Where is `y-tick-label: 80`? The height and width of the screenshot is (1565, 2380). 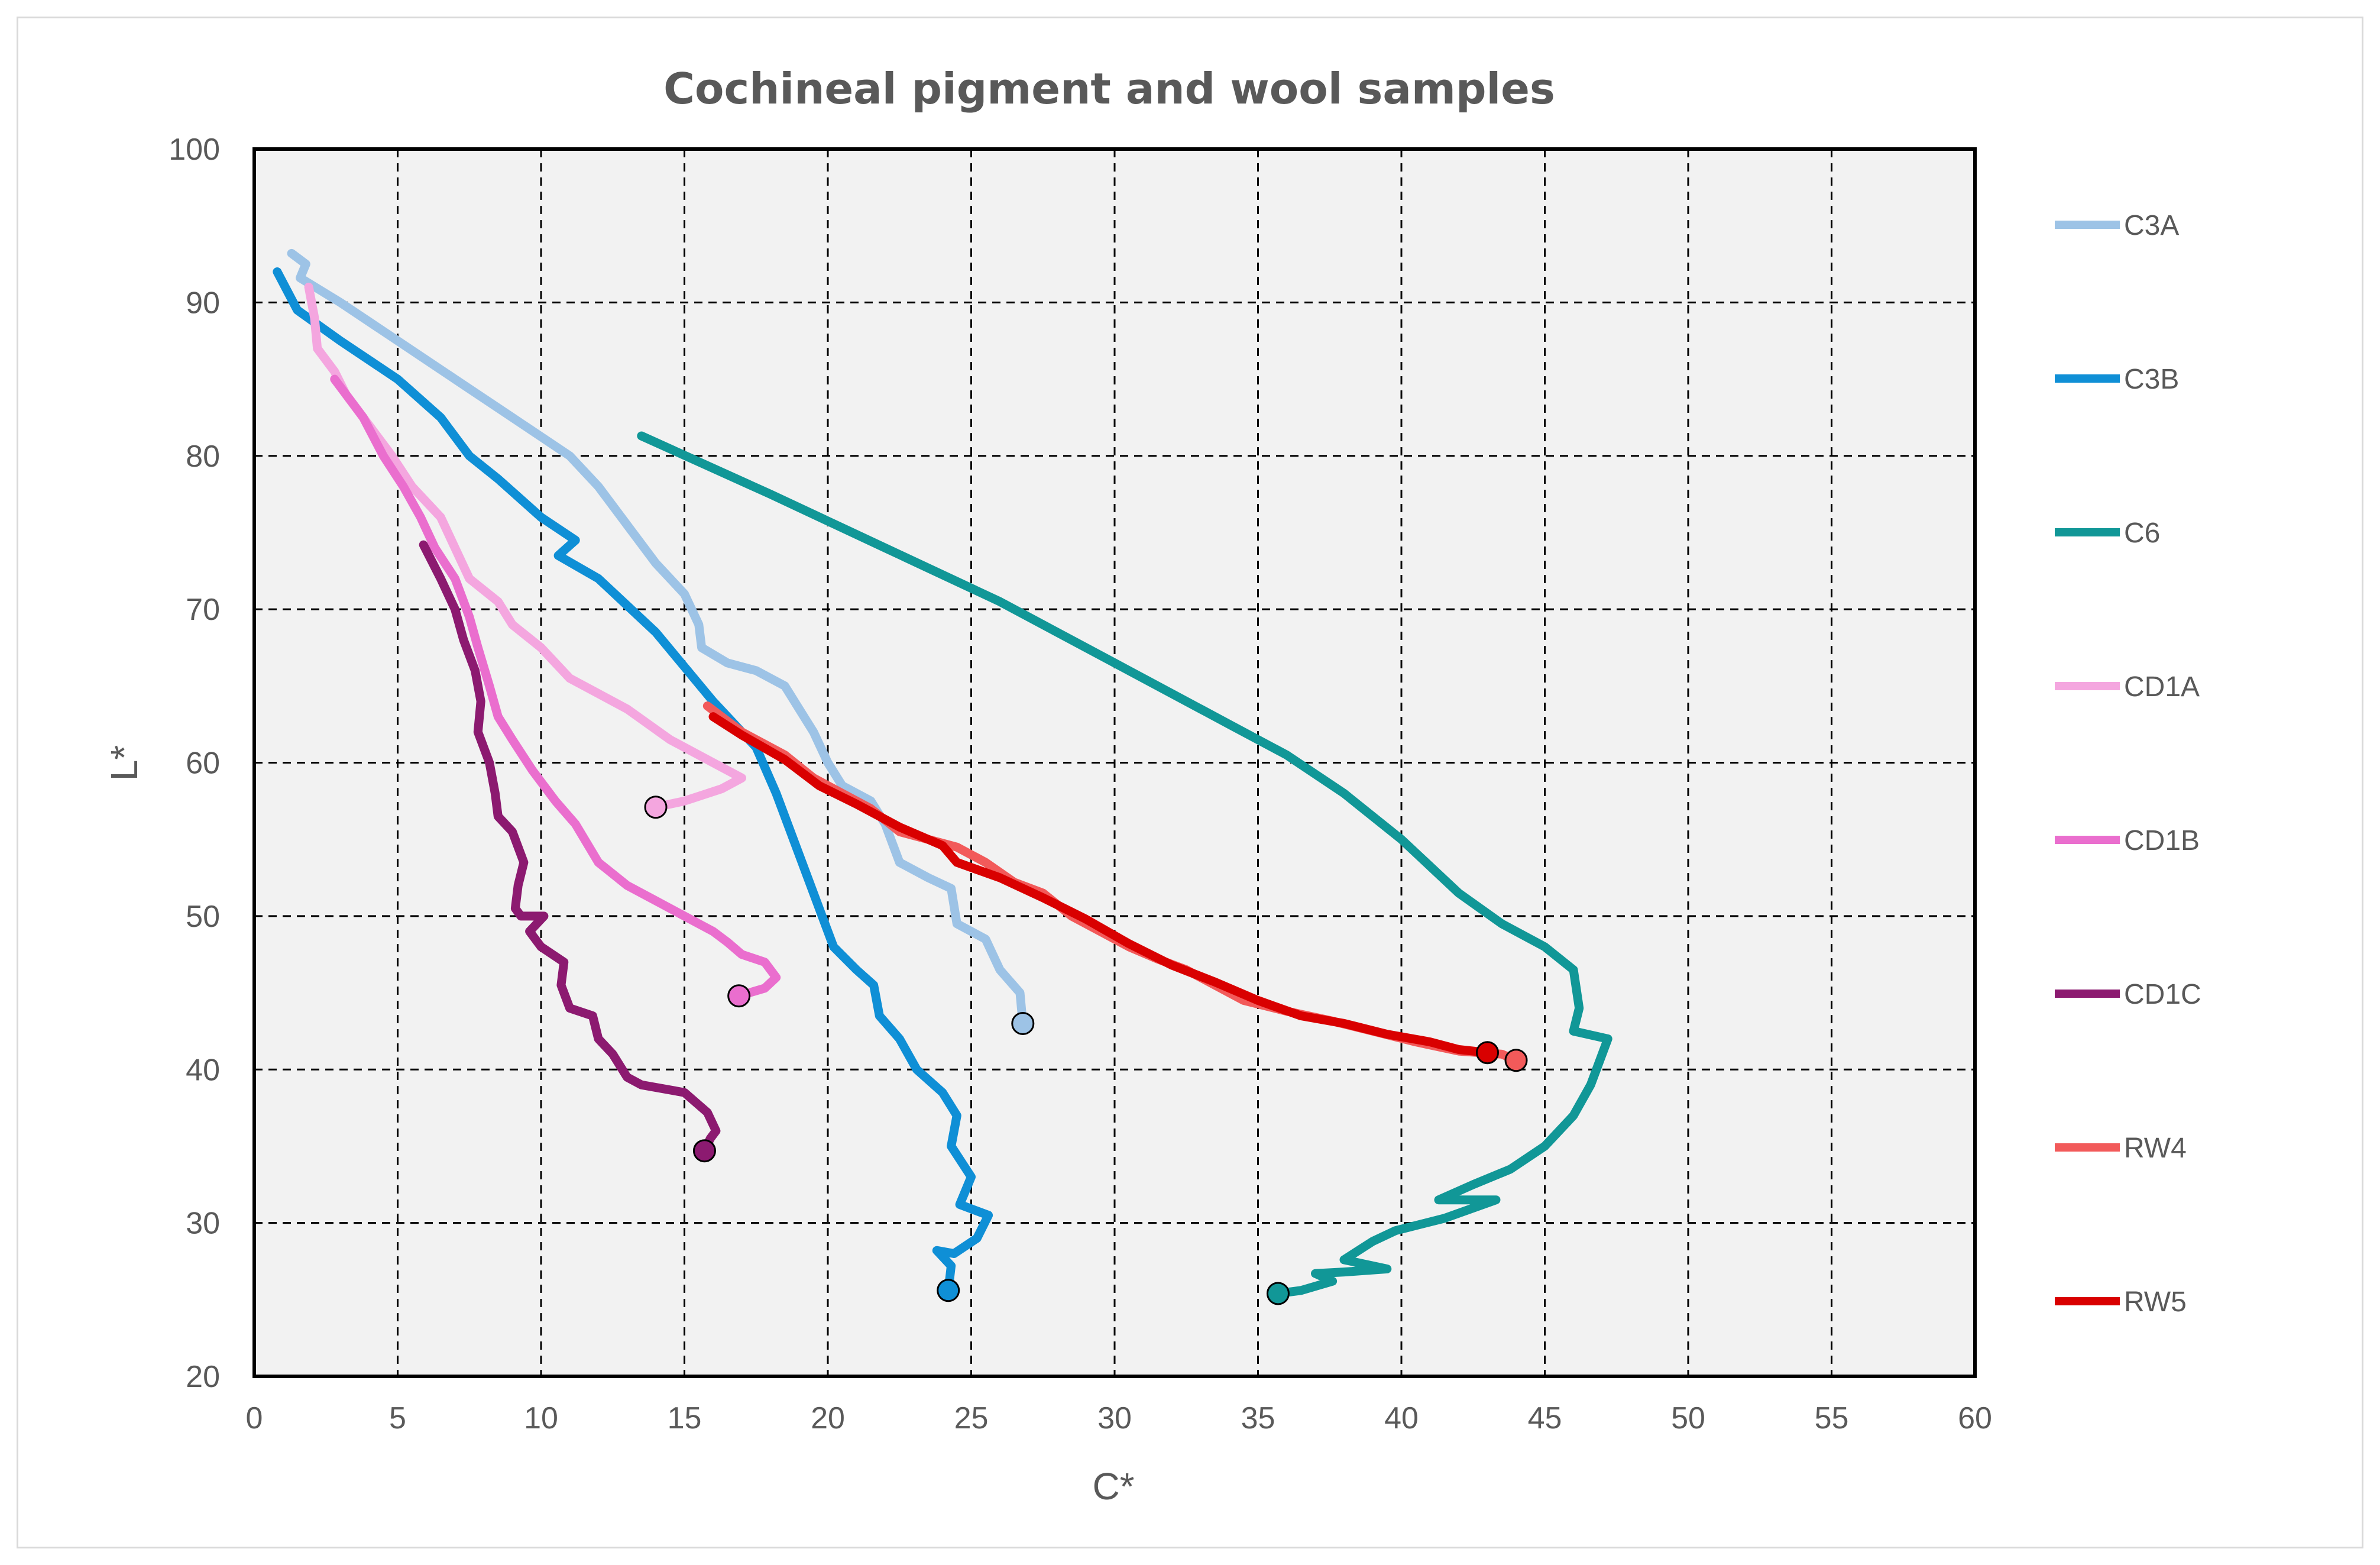
y-tick-label: 80 is located at coordinates (203, 456).